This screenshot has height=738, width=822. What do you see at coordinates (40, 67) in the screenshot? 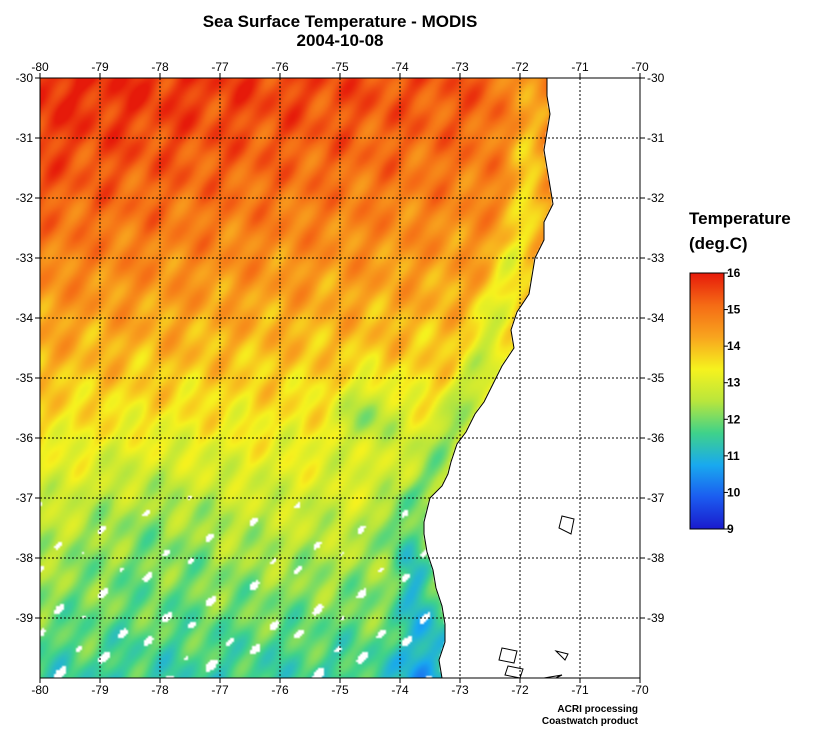
I see `lon-label-top: -80` at bounding box center [40, 67].